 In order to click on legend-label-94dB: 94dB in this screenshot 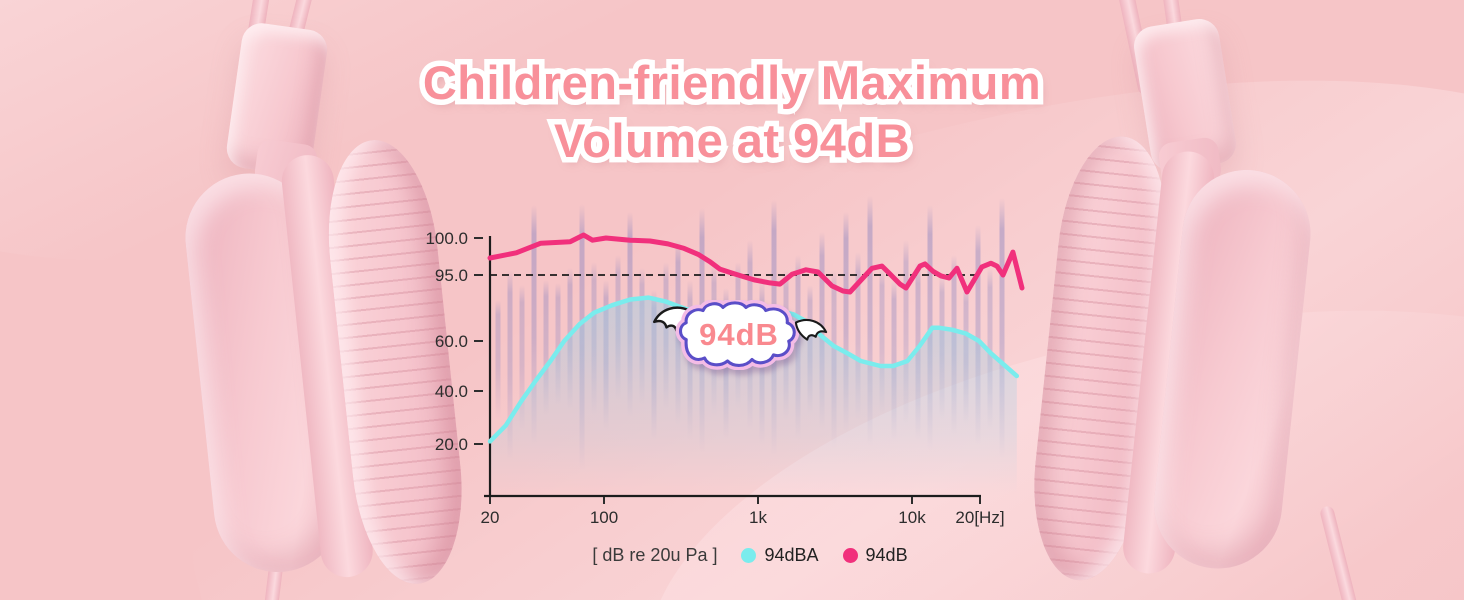, I will do `click(886, 555)`.